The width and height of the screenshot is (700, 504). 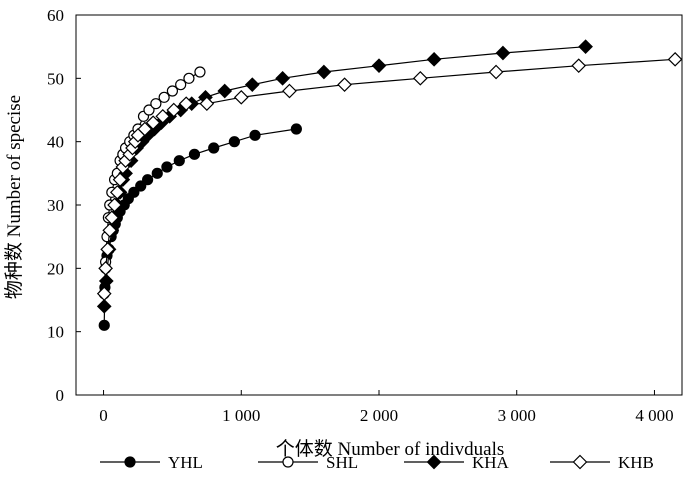 I want to click on legend-label: SHL, so click(x=342, y=462).